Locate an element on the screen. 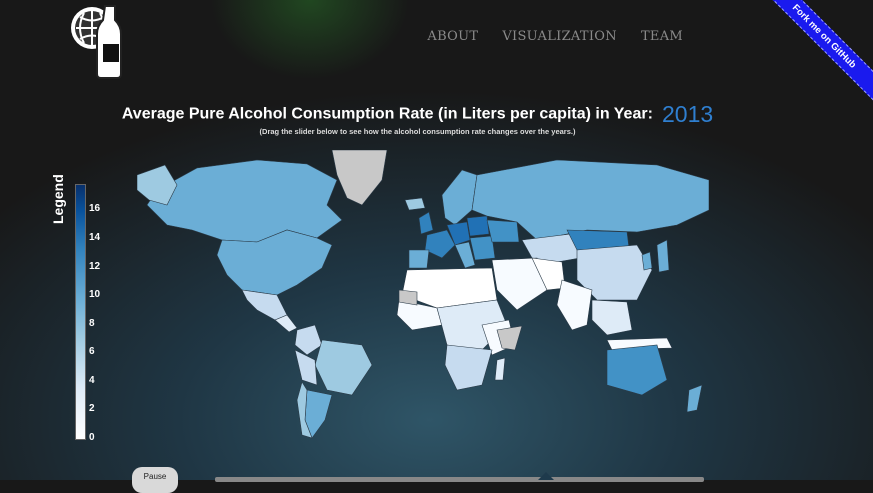 Image resolution: width=873 pixels, height=493 pixels. legend-label-8: 8 is located at coordinates (92, 323).